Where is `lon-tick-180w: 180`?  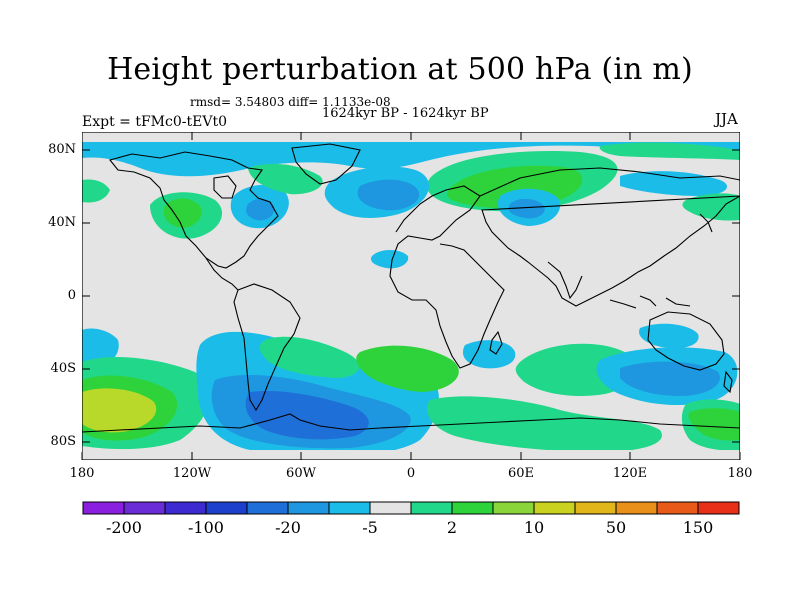
lon-tick-180w: 180 is located at coordinates (82, 473).